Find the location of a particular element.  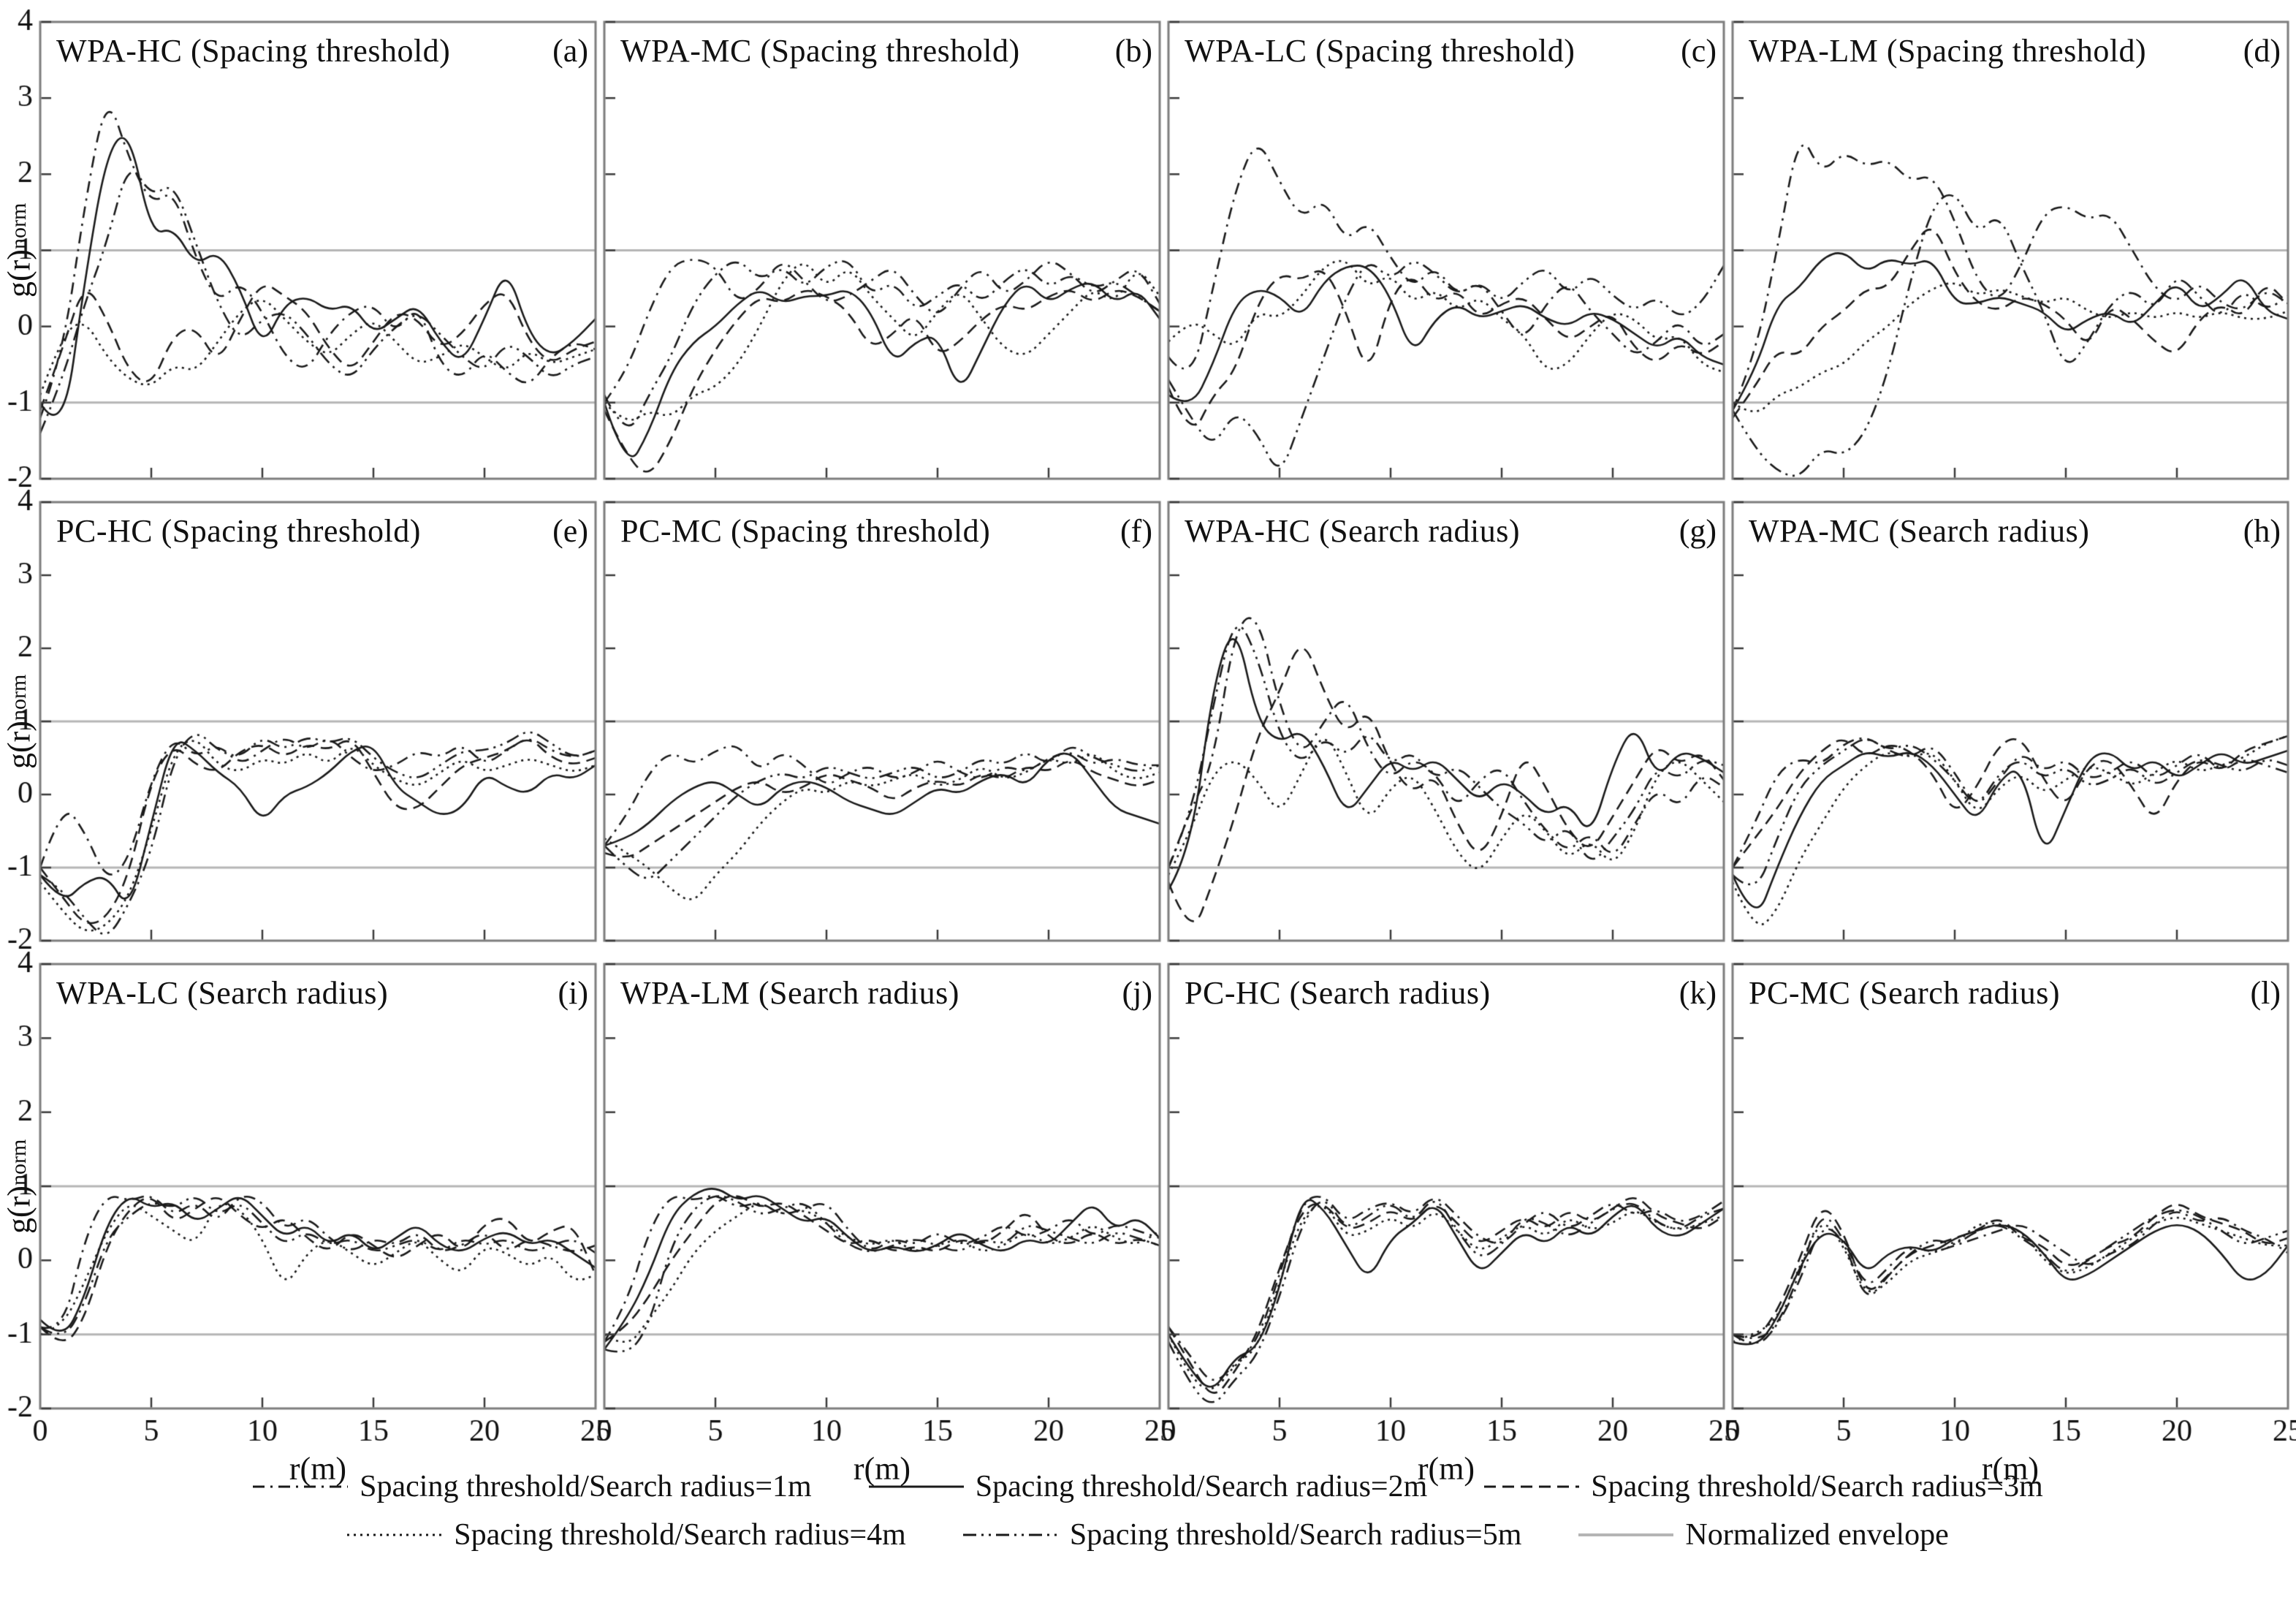

x-axis-label-l: r(m) is located at coordinates (2010, 1469).